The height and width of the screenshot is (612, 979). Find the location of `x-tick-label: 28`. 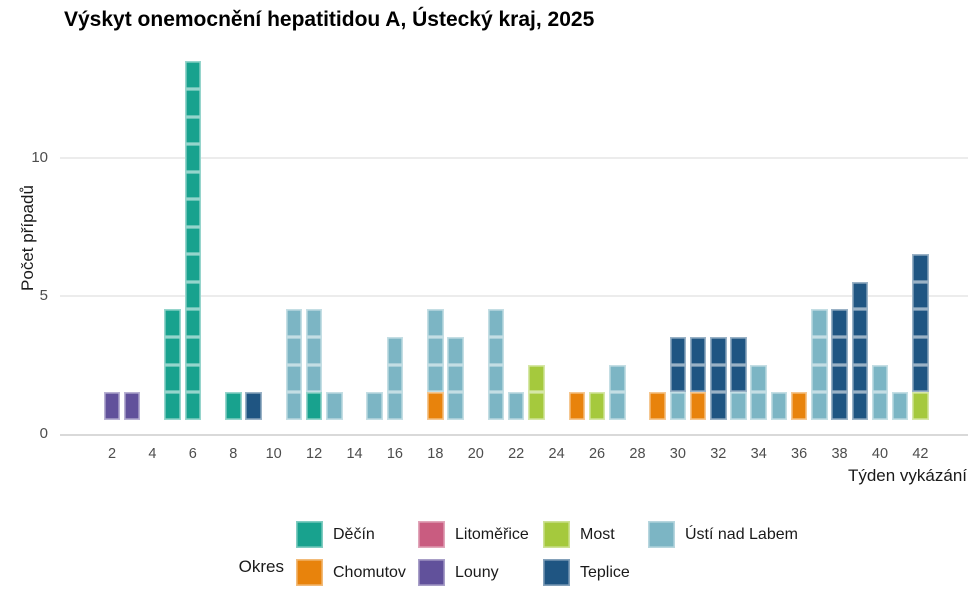

x-tick-label: 28 is located at coordinates (637, 454).